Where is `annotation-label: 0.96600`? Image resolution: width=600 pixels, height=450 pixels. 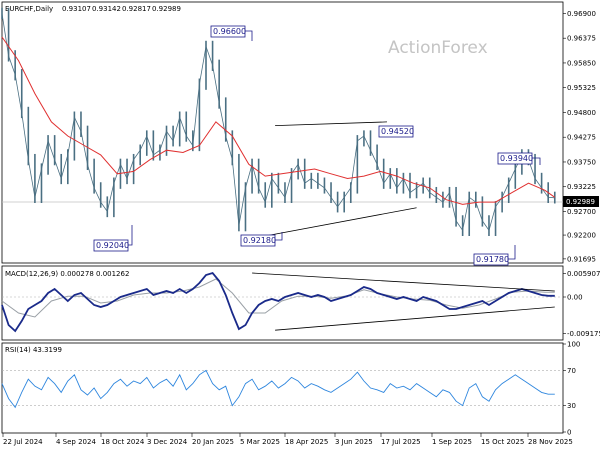 annotation-label: 0.96600 is located at coordinates (229, 31).